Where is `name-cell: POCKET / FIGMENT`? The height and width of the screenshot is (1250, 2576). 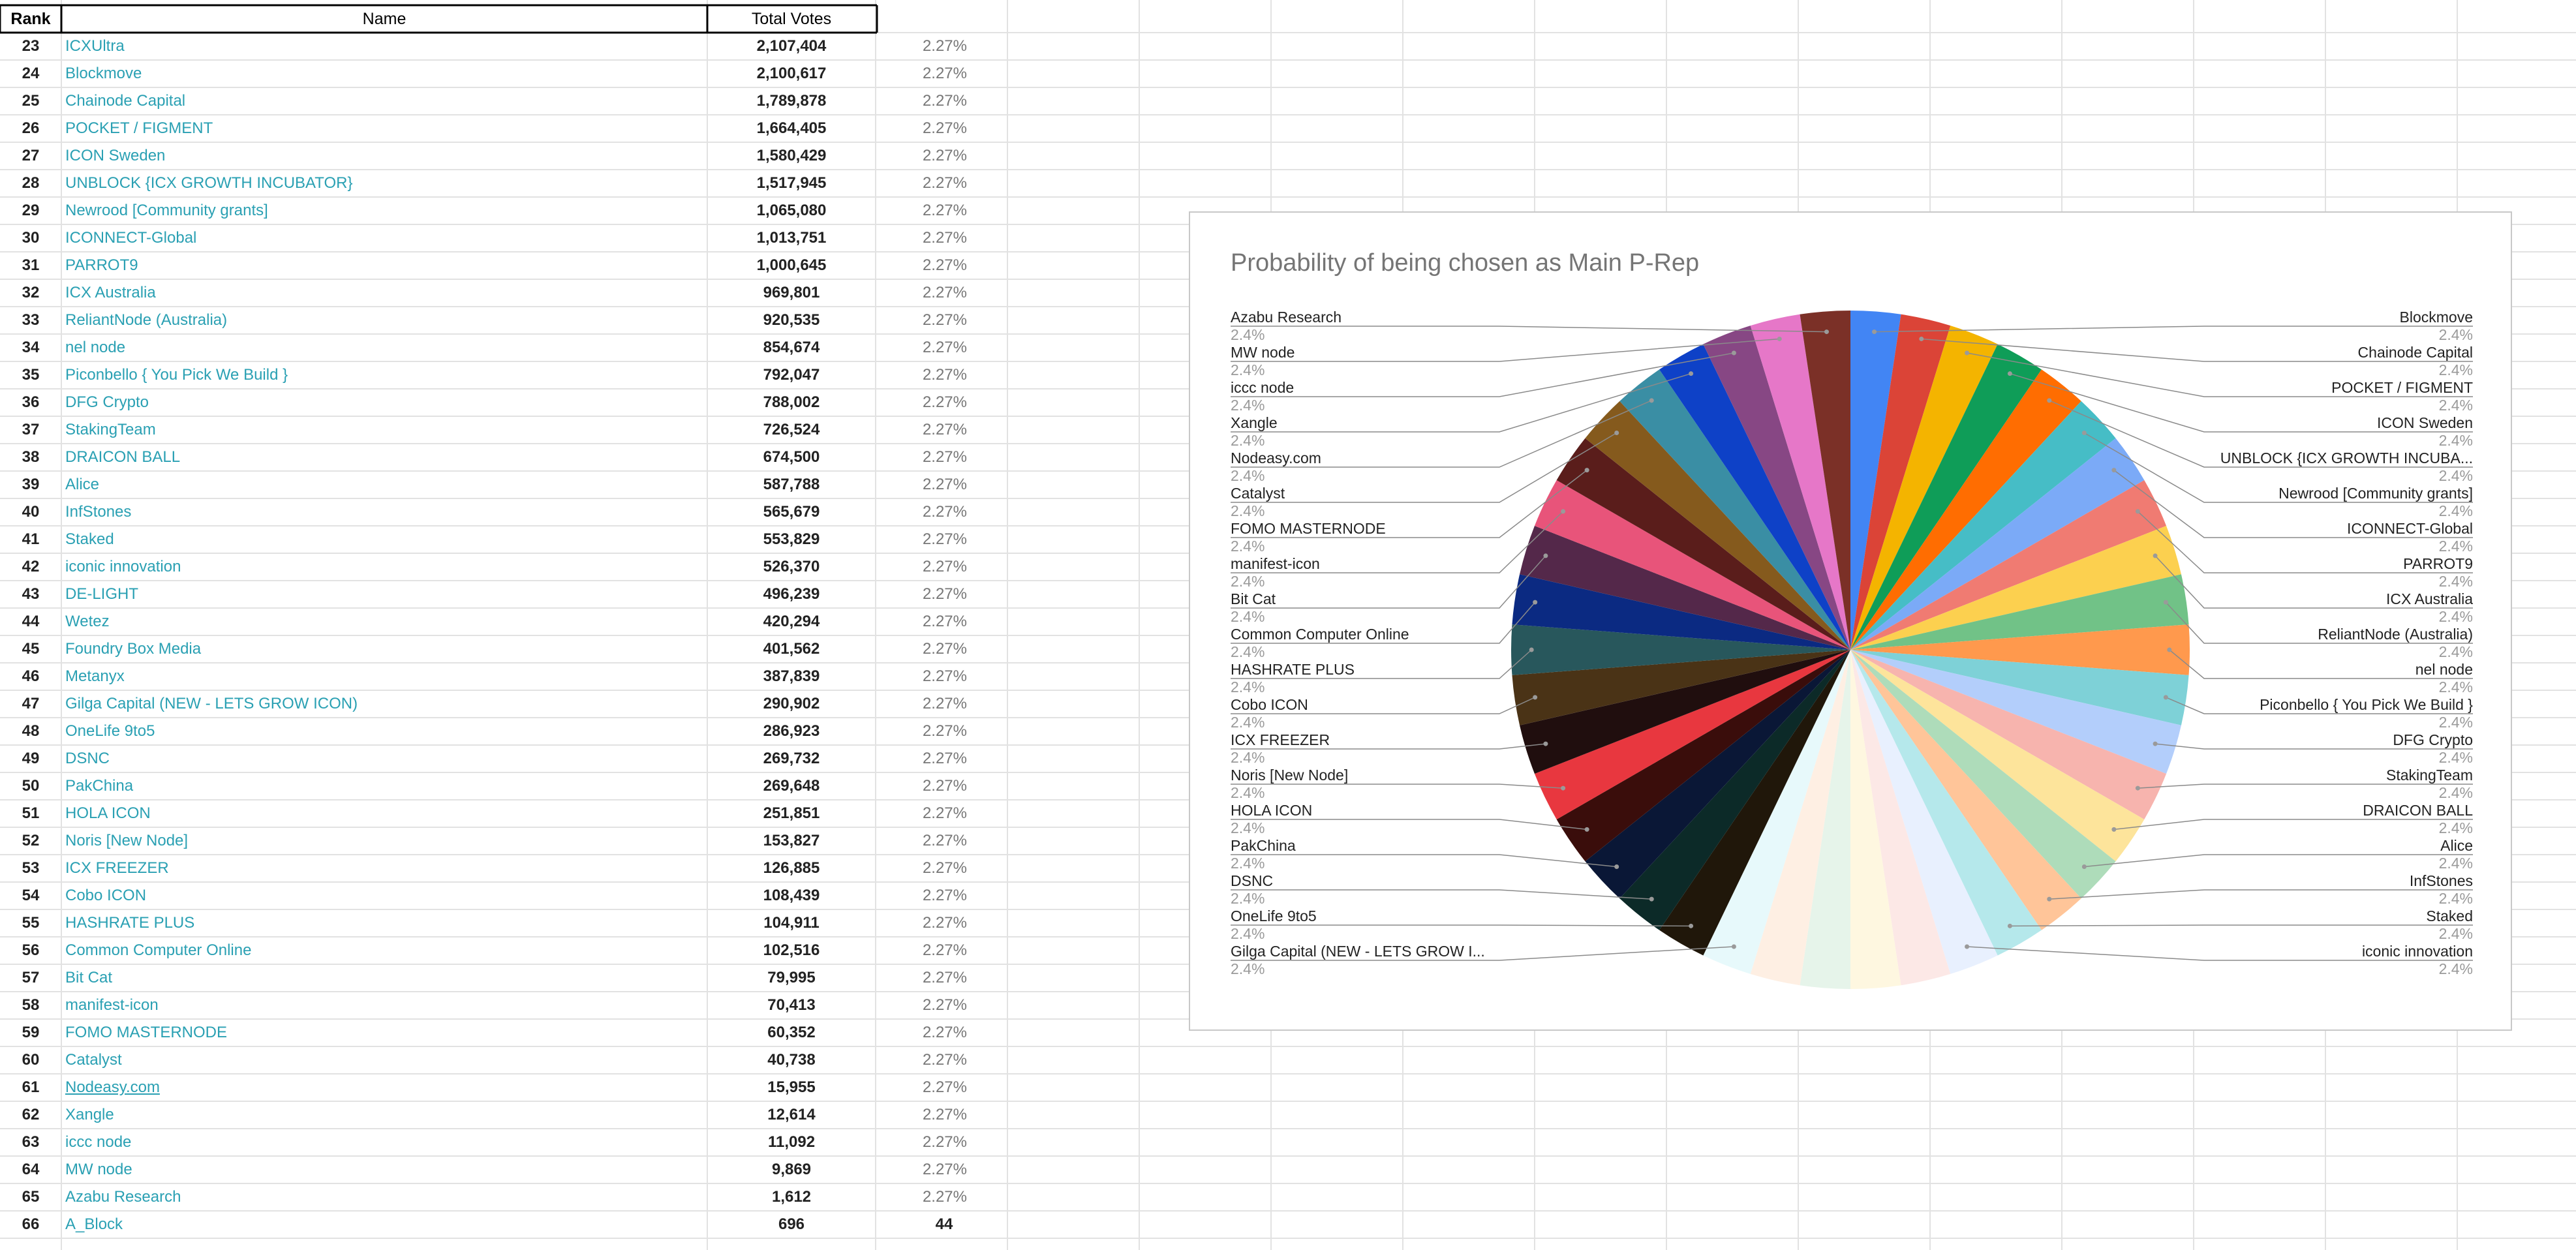
name-cell: POCKET / FIGMENT is located at coordinates (139, 128).